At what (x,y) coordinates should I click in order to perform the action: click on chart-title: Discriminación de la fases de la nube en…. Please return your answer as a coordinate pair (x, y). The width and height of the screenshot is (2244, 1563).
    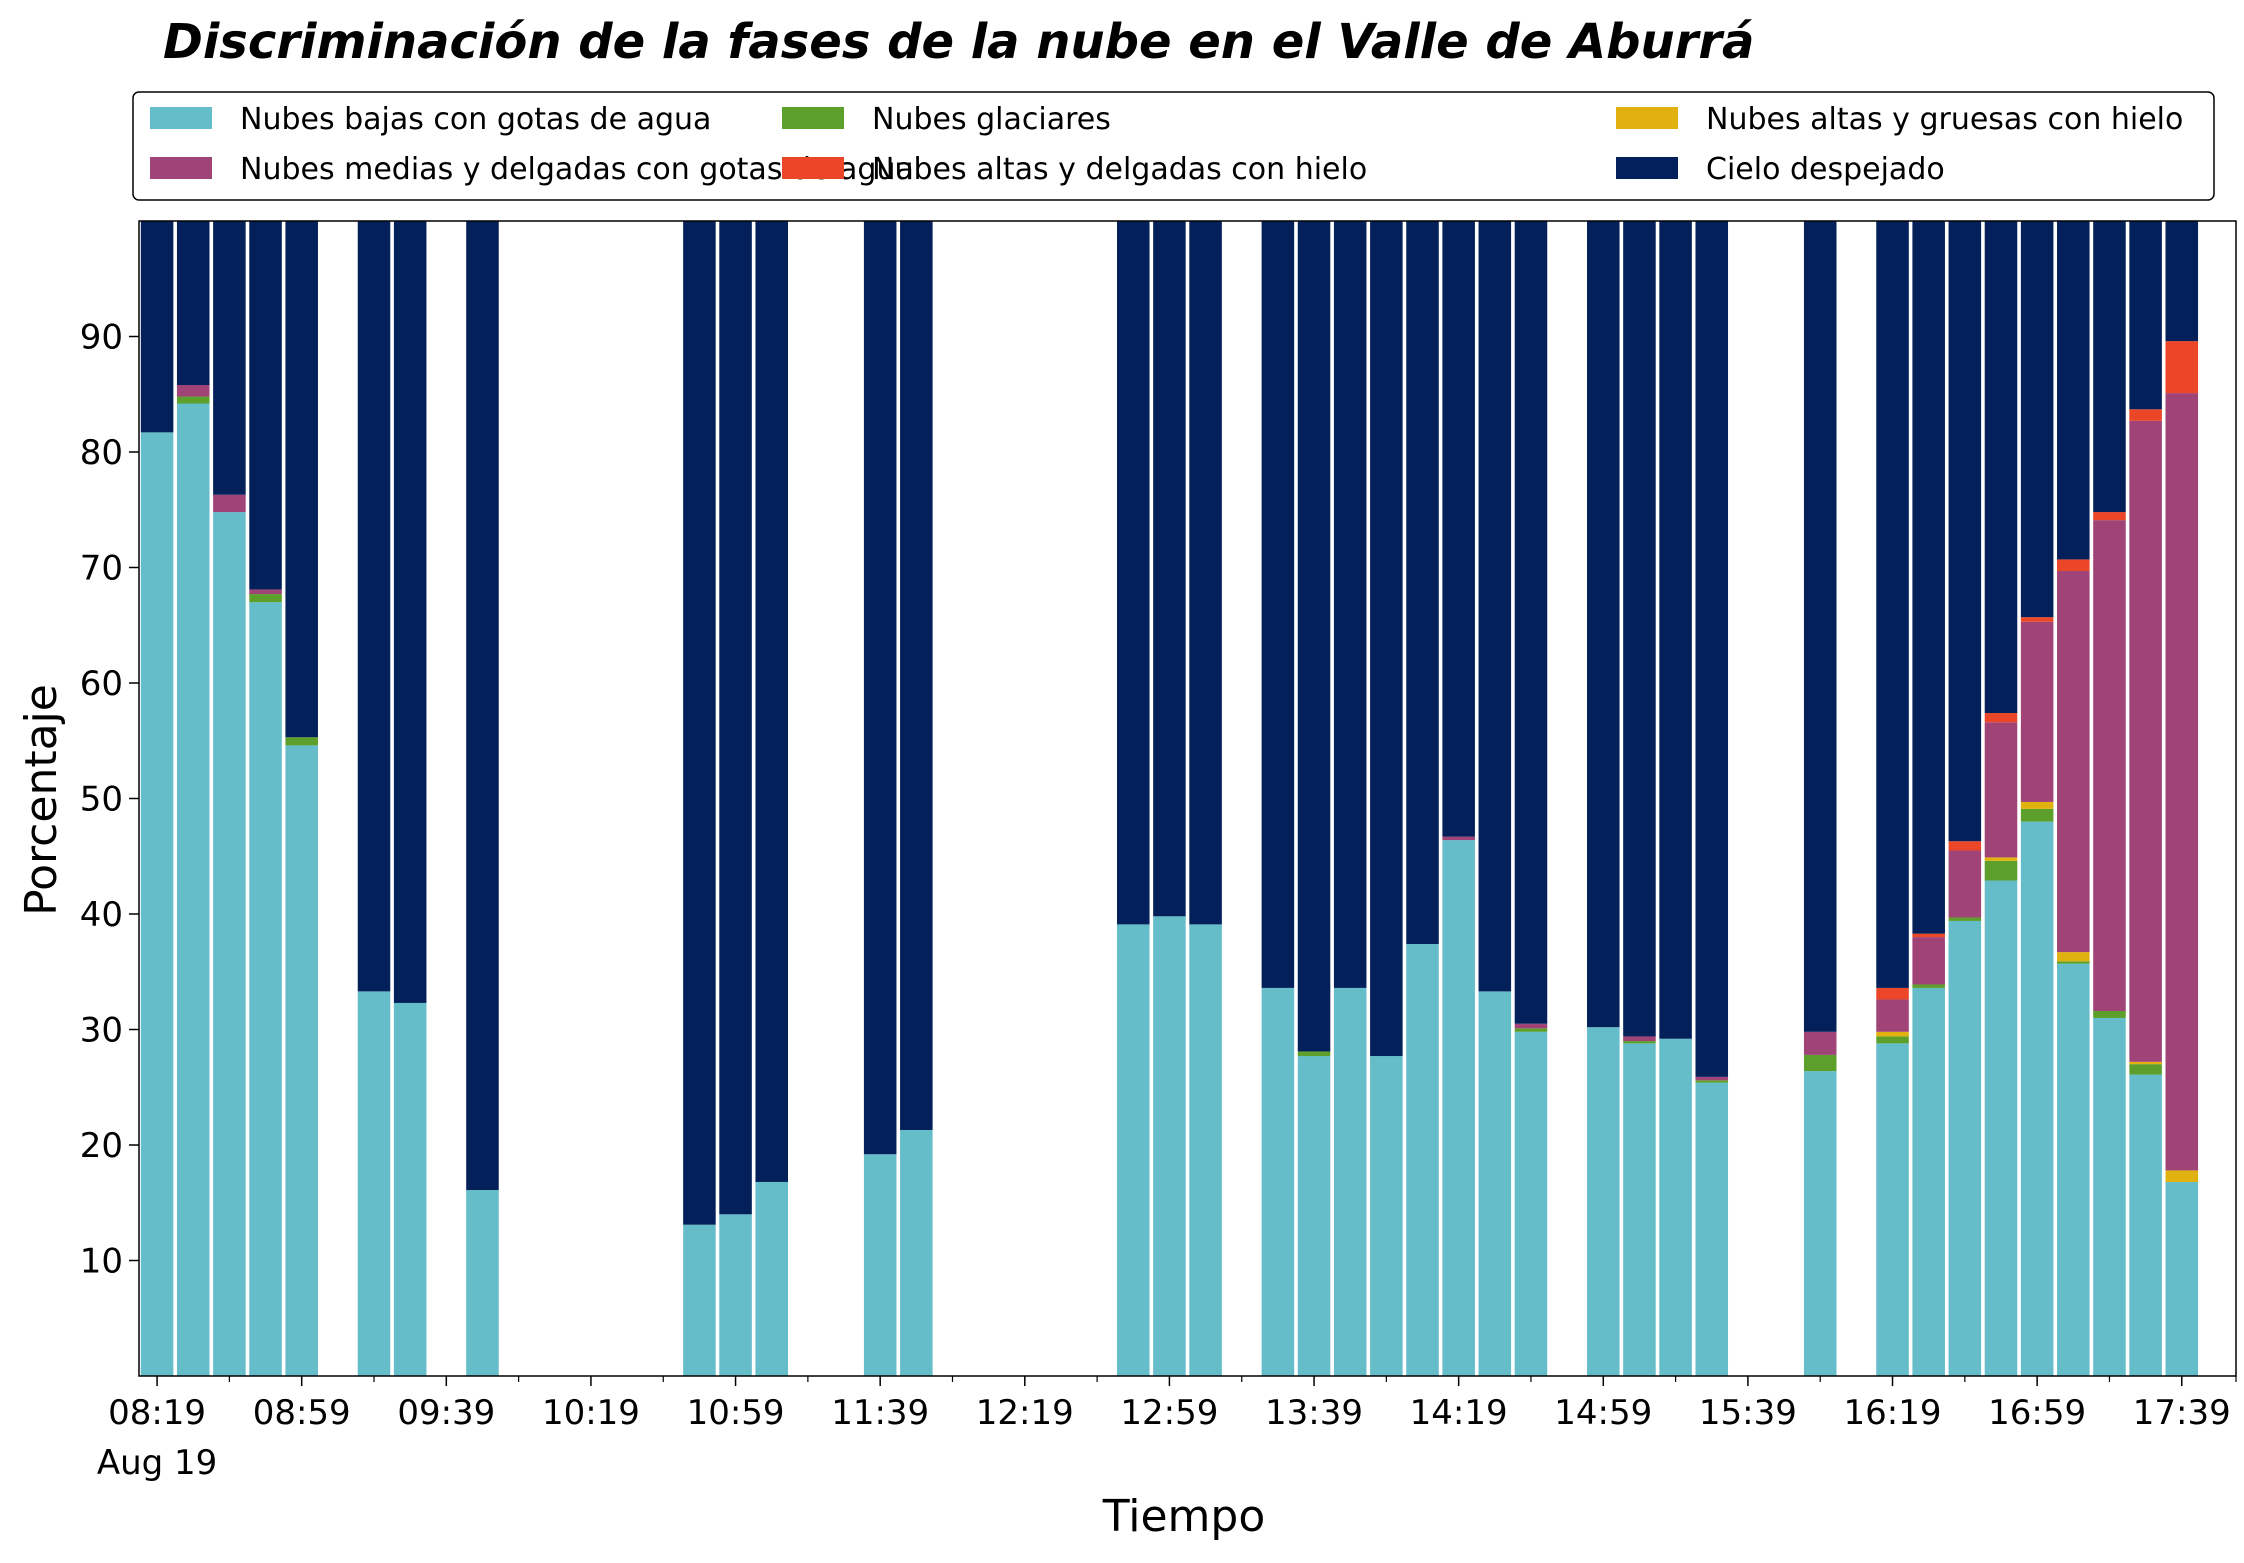
    Looking at the image, I should click on (958, 42).